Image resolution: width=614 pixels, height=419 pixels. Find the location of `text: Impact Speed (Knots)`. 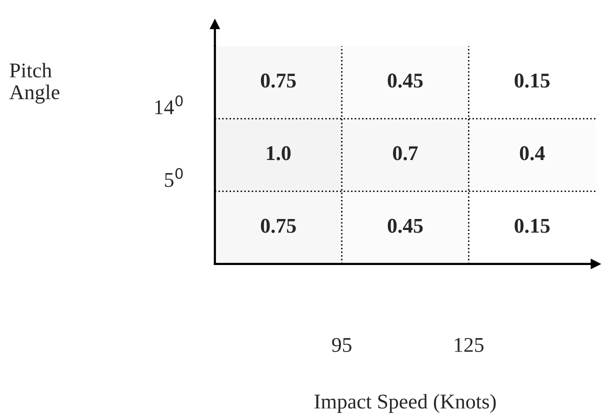

text: Impact Speed (Knots) is located at coordinates (405, 403).